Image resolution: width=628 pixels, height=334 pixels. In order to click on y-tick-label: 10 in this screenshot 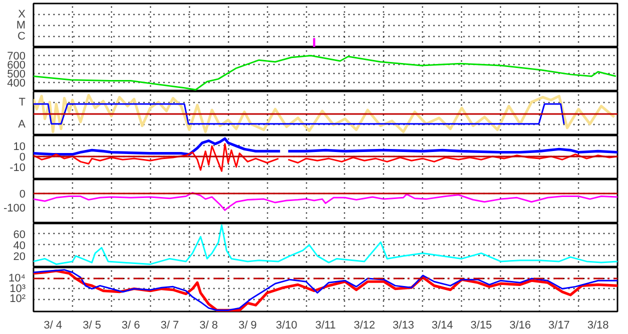, I will do `click(19, 146)`.